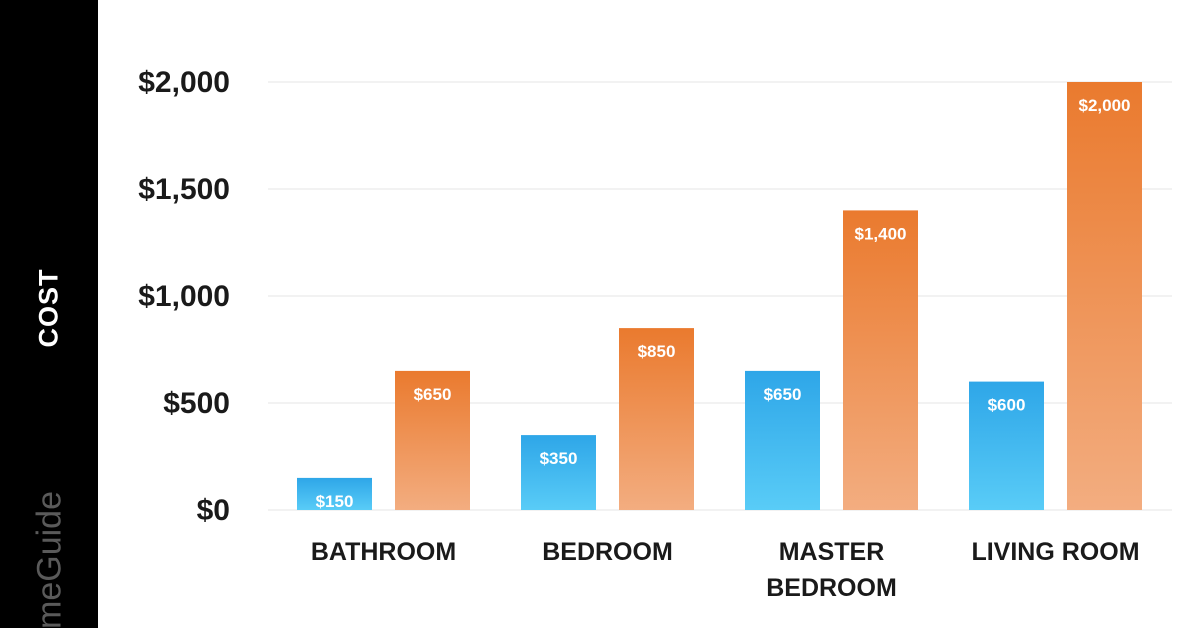  I want to click on bar-value-label: $350, so click(559, 458).